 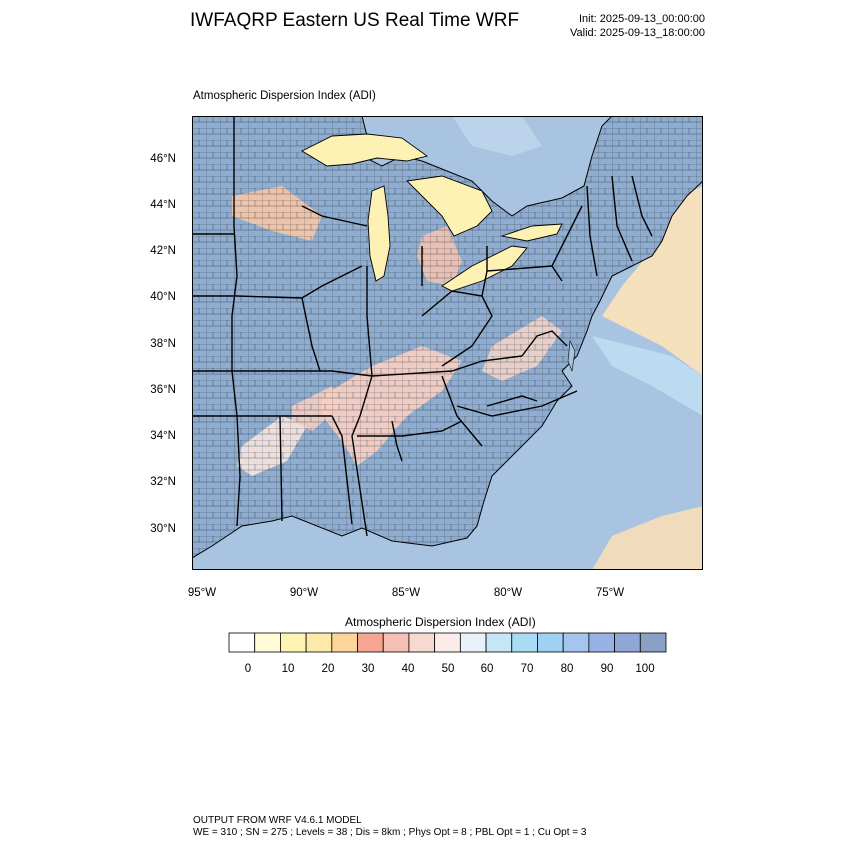 I want to click on valid-time: Valid: 2025-09-13_18:00:00, so click(x=637, y=33).